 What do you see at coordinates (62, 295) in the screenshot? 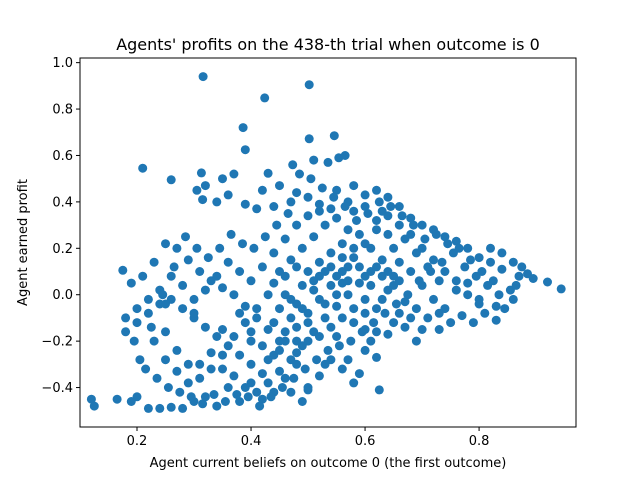
I see `y-tick-label: 0.0` at bounding box center [62, 295].